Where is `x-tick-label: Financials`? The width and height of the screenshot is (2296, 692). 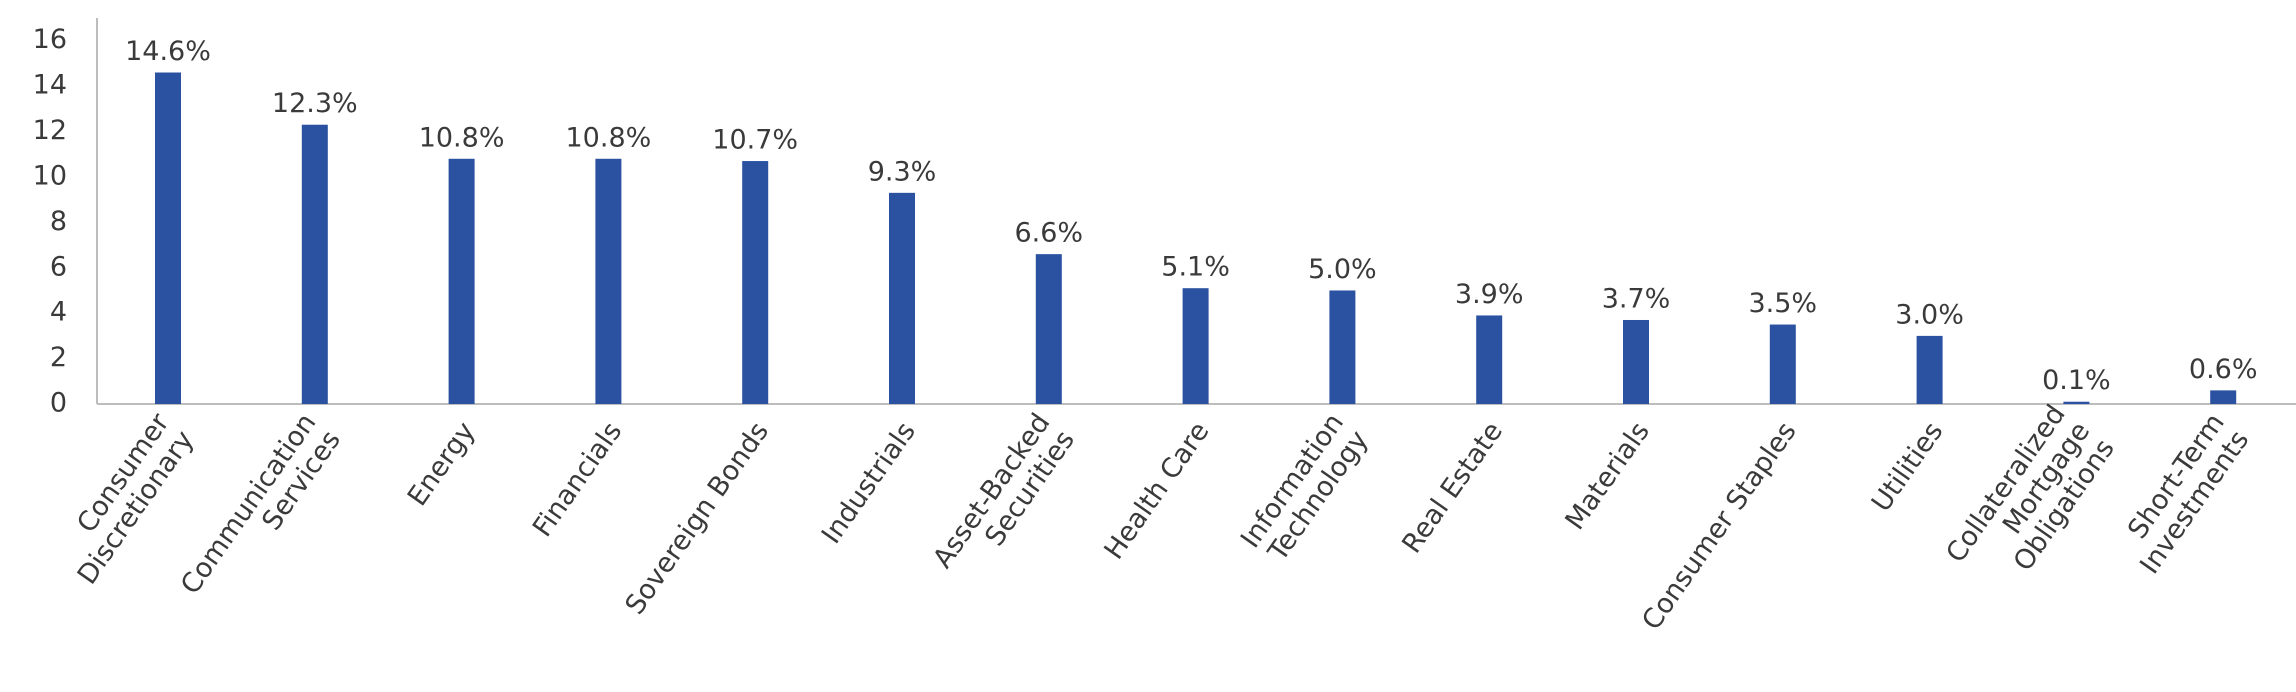
x-tick-label: Financials is located at coordinates (577, 480).